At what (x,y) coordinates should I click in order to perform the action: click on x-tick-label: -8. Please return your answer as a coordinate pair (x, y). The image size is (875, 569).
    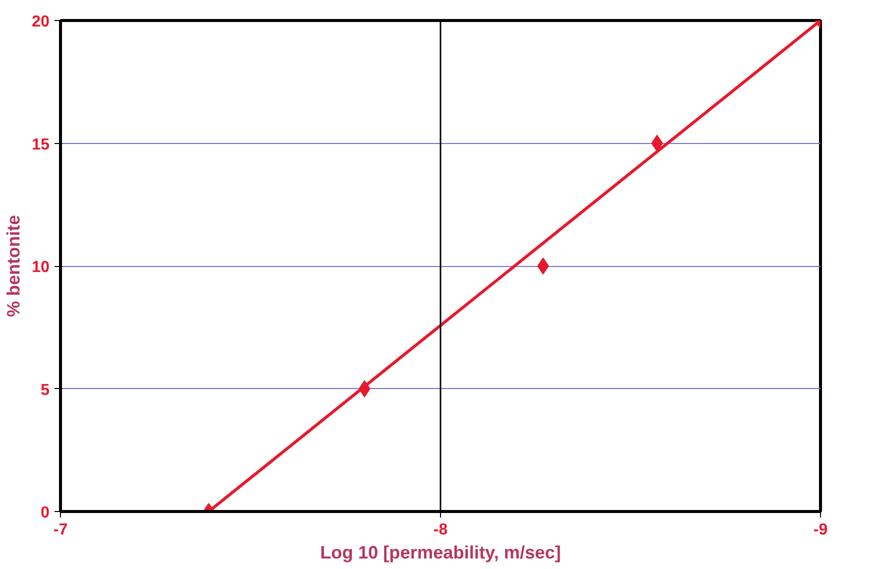
    Looking at the image, I should click on (440, 530).